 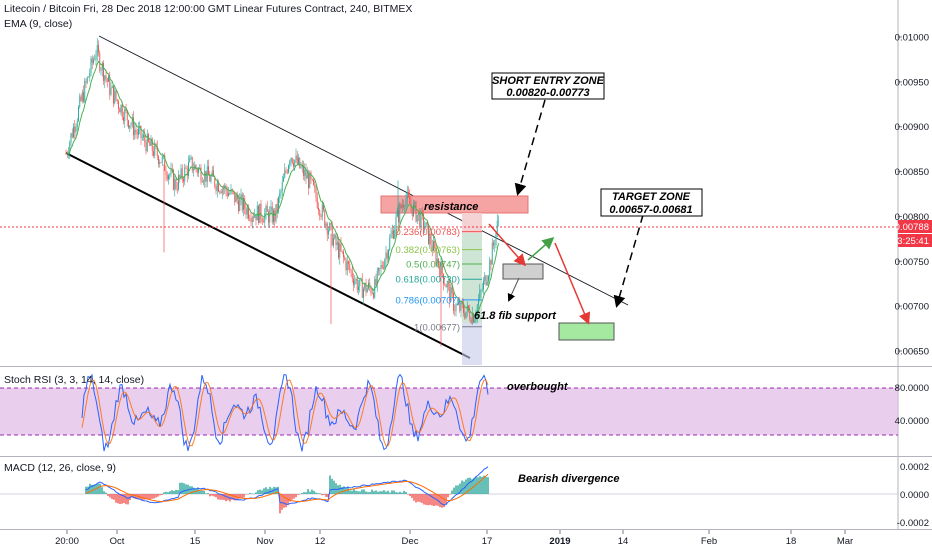 I want to click on macd-tick-bottom: -0.0002, so click(x=913, y=523).